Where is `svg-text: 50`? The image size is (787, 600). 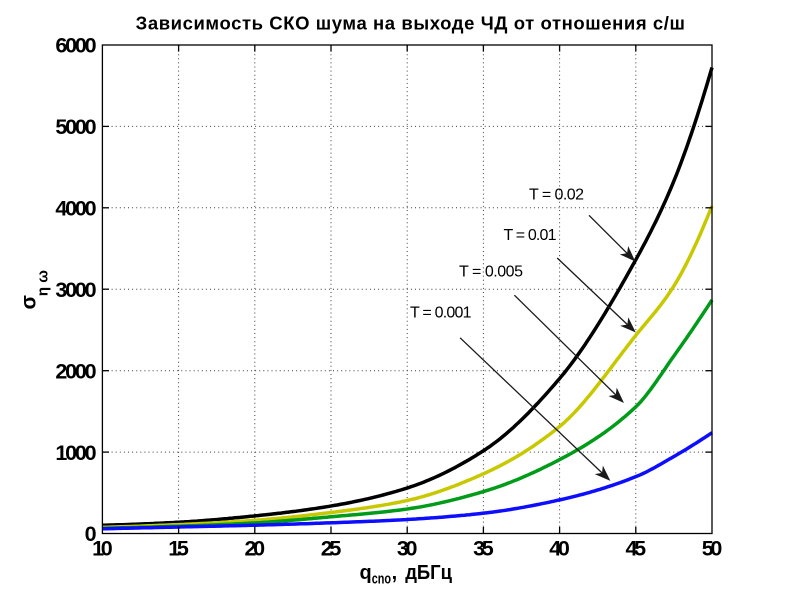
svg-text: 50 is located at coordinates (712, 549).